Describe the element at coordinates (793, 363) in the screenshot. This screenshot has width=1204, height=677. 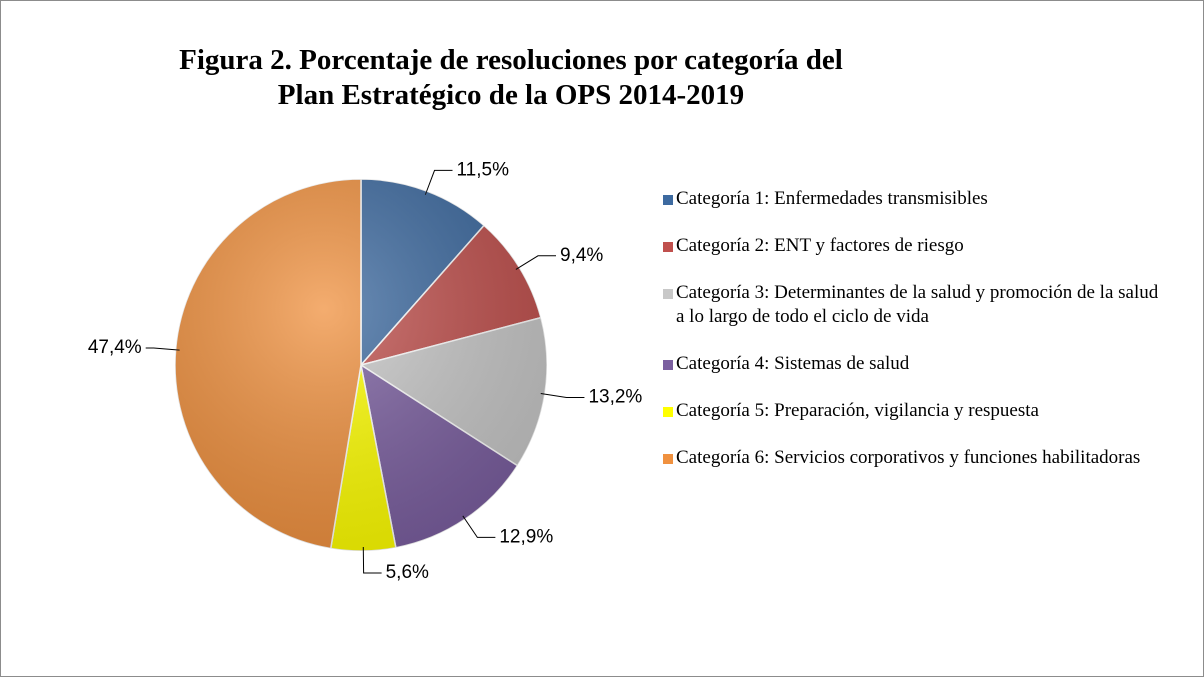
I see `legend-label: Categoría 4: Sistemas de salud` at that location.